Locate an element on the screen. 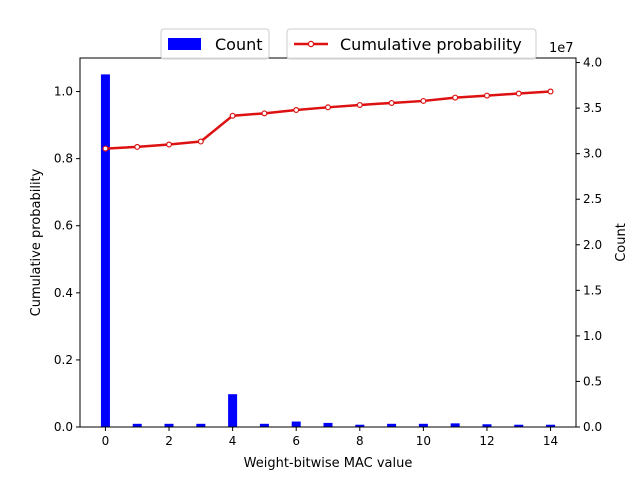 Image resolution: width=640 pixels, height=480 pixels. left-y-tick-label-0.0: 0.0 is located at coordinates (63, 427).